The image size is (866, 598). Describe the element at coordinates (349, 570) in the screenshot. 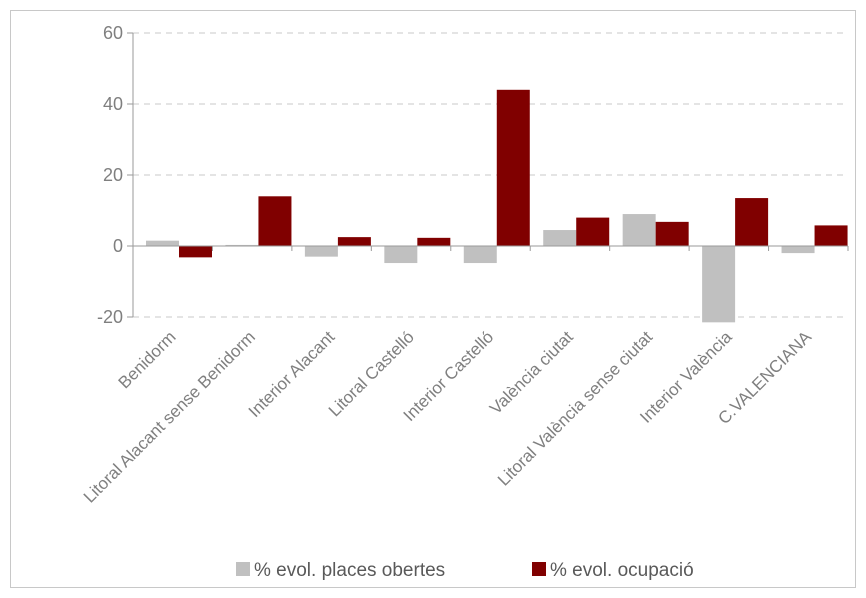

I see `legend-label: % evol. places obertes` at that location.